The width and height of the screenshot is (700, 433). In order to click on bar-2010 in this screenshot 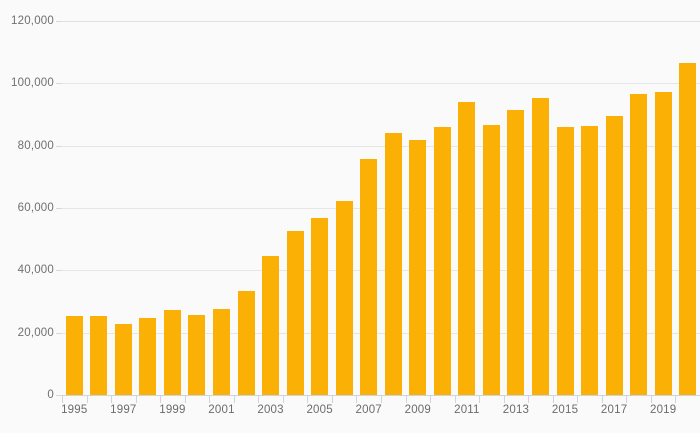, I will do `click(442, 261)`.